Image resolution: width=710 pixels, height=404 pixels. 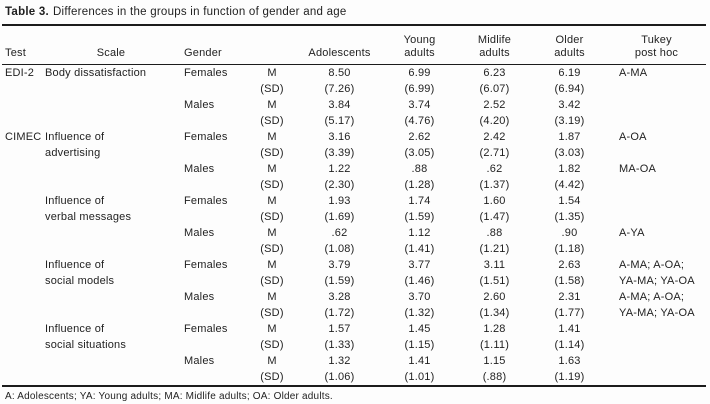 What do you see at coordinates (638, 169) in the screenshot?
I see `cell-tukey: MA-OA` at bounding box center [638, 169].